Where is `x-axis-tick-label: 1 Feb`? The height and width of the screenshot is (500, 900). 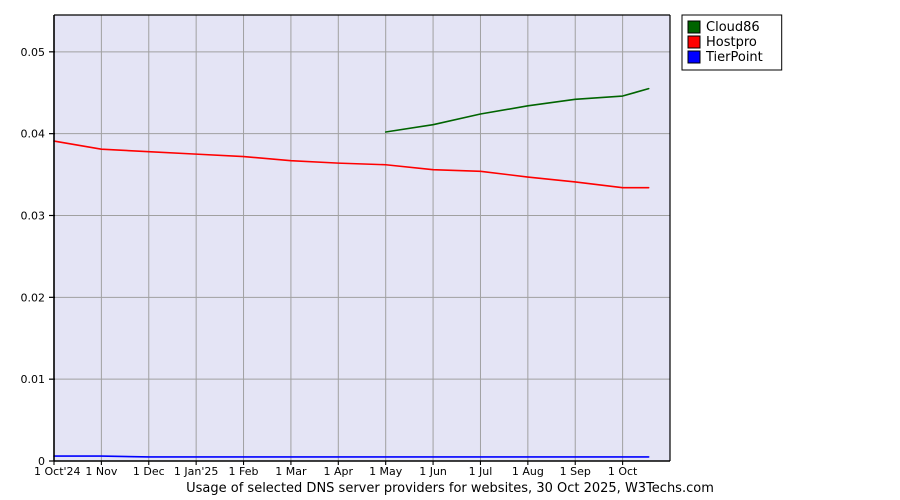
x-axis-tick-label: 1 Feb is located at coordinates (244, 471).